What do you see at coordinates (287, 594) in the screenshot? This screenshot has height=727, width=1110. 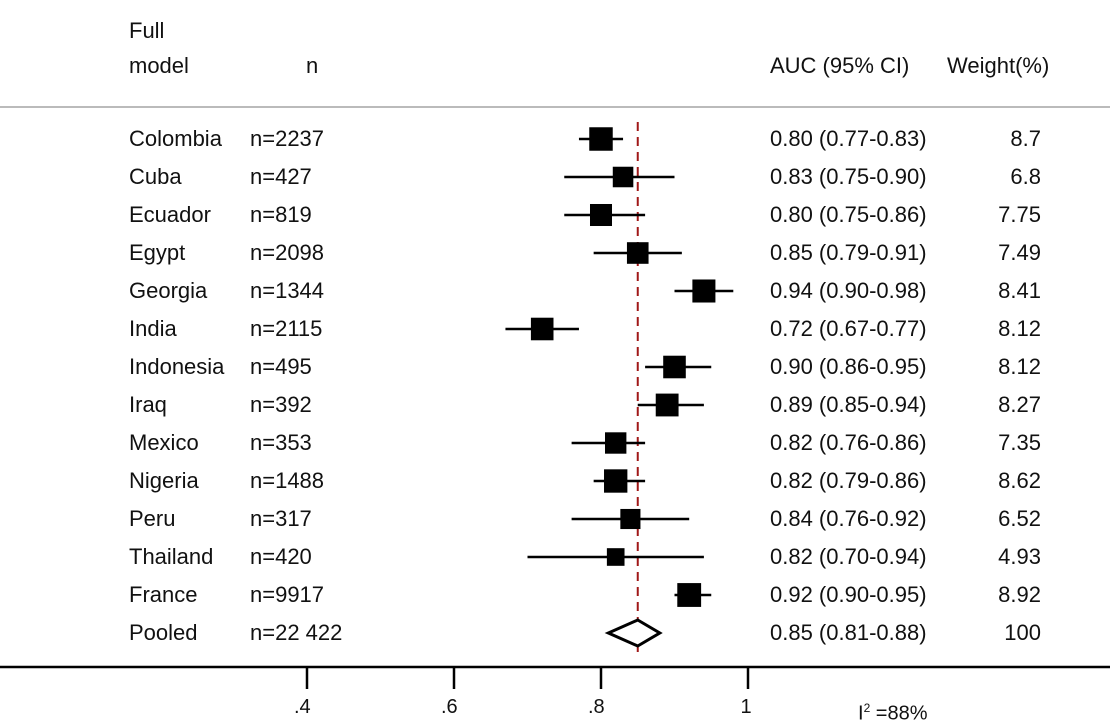 I see `row-n: n=9917` at bounding box center [287, 594].